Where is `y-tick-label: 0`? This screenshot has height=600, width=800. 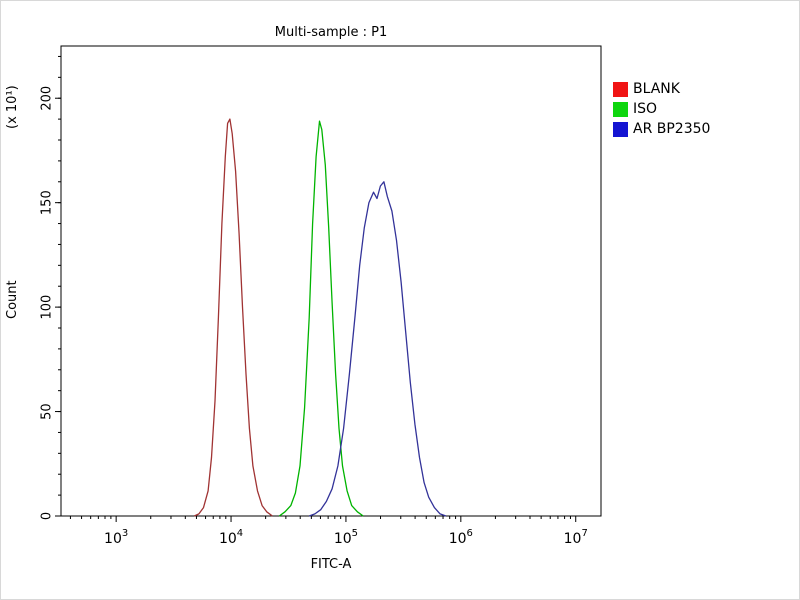 y-tick-label: 0 is located at coordinates (47, 516).